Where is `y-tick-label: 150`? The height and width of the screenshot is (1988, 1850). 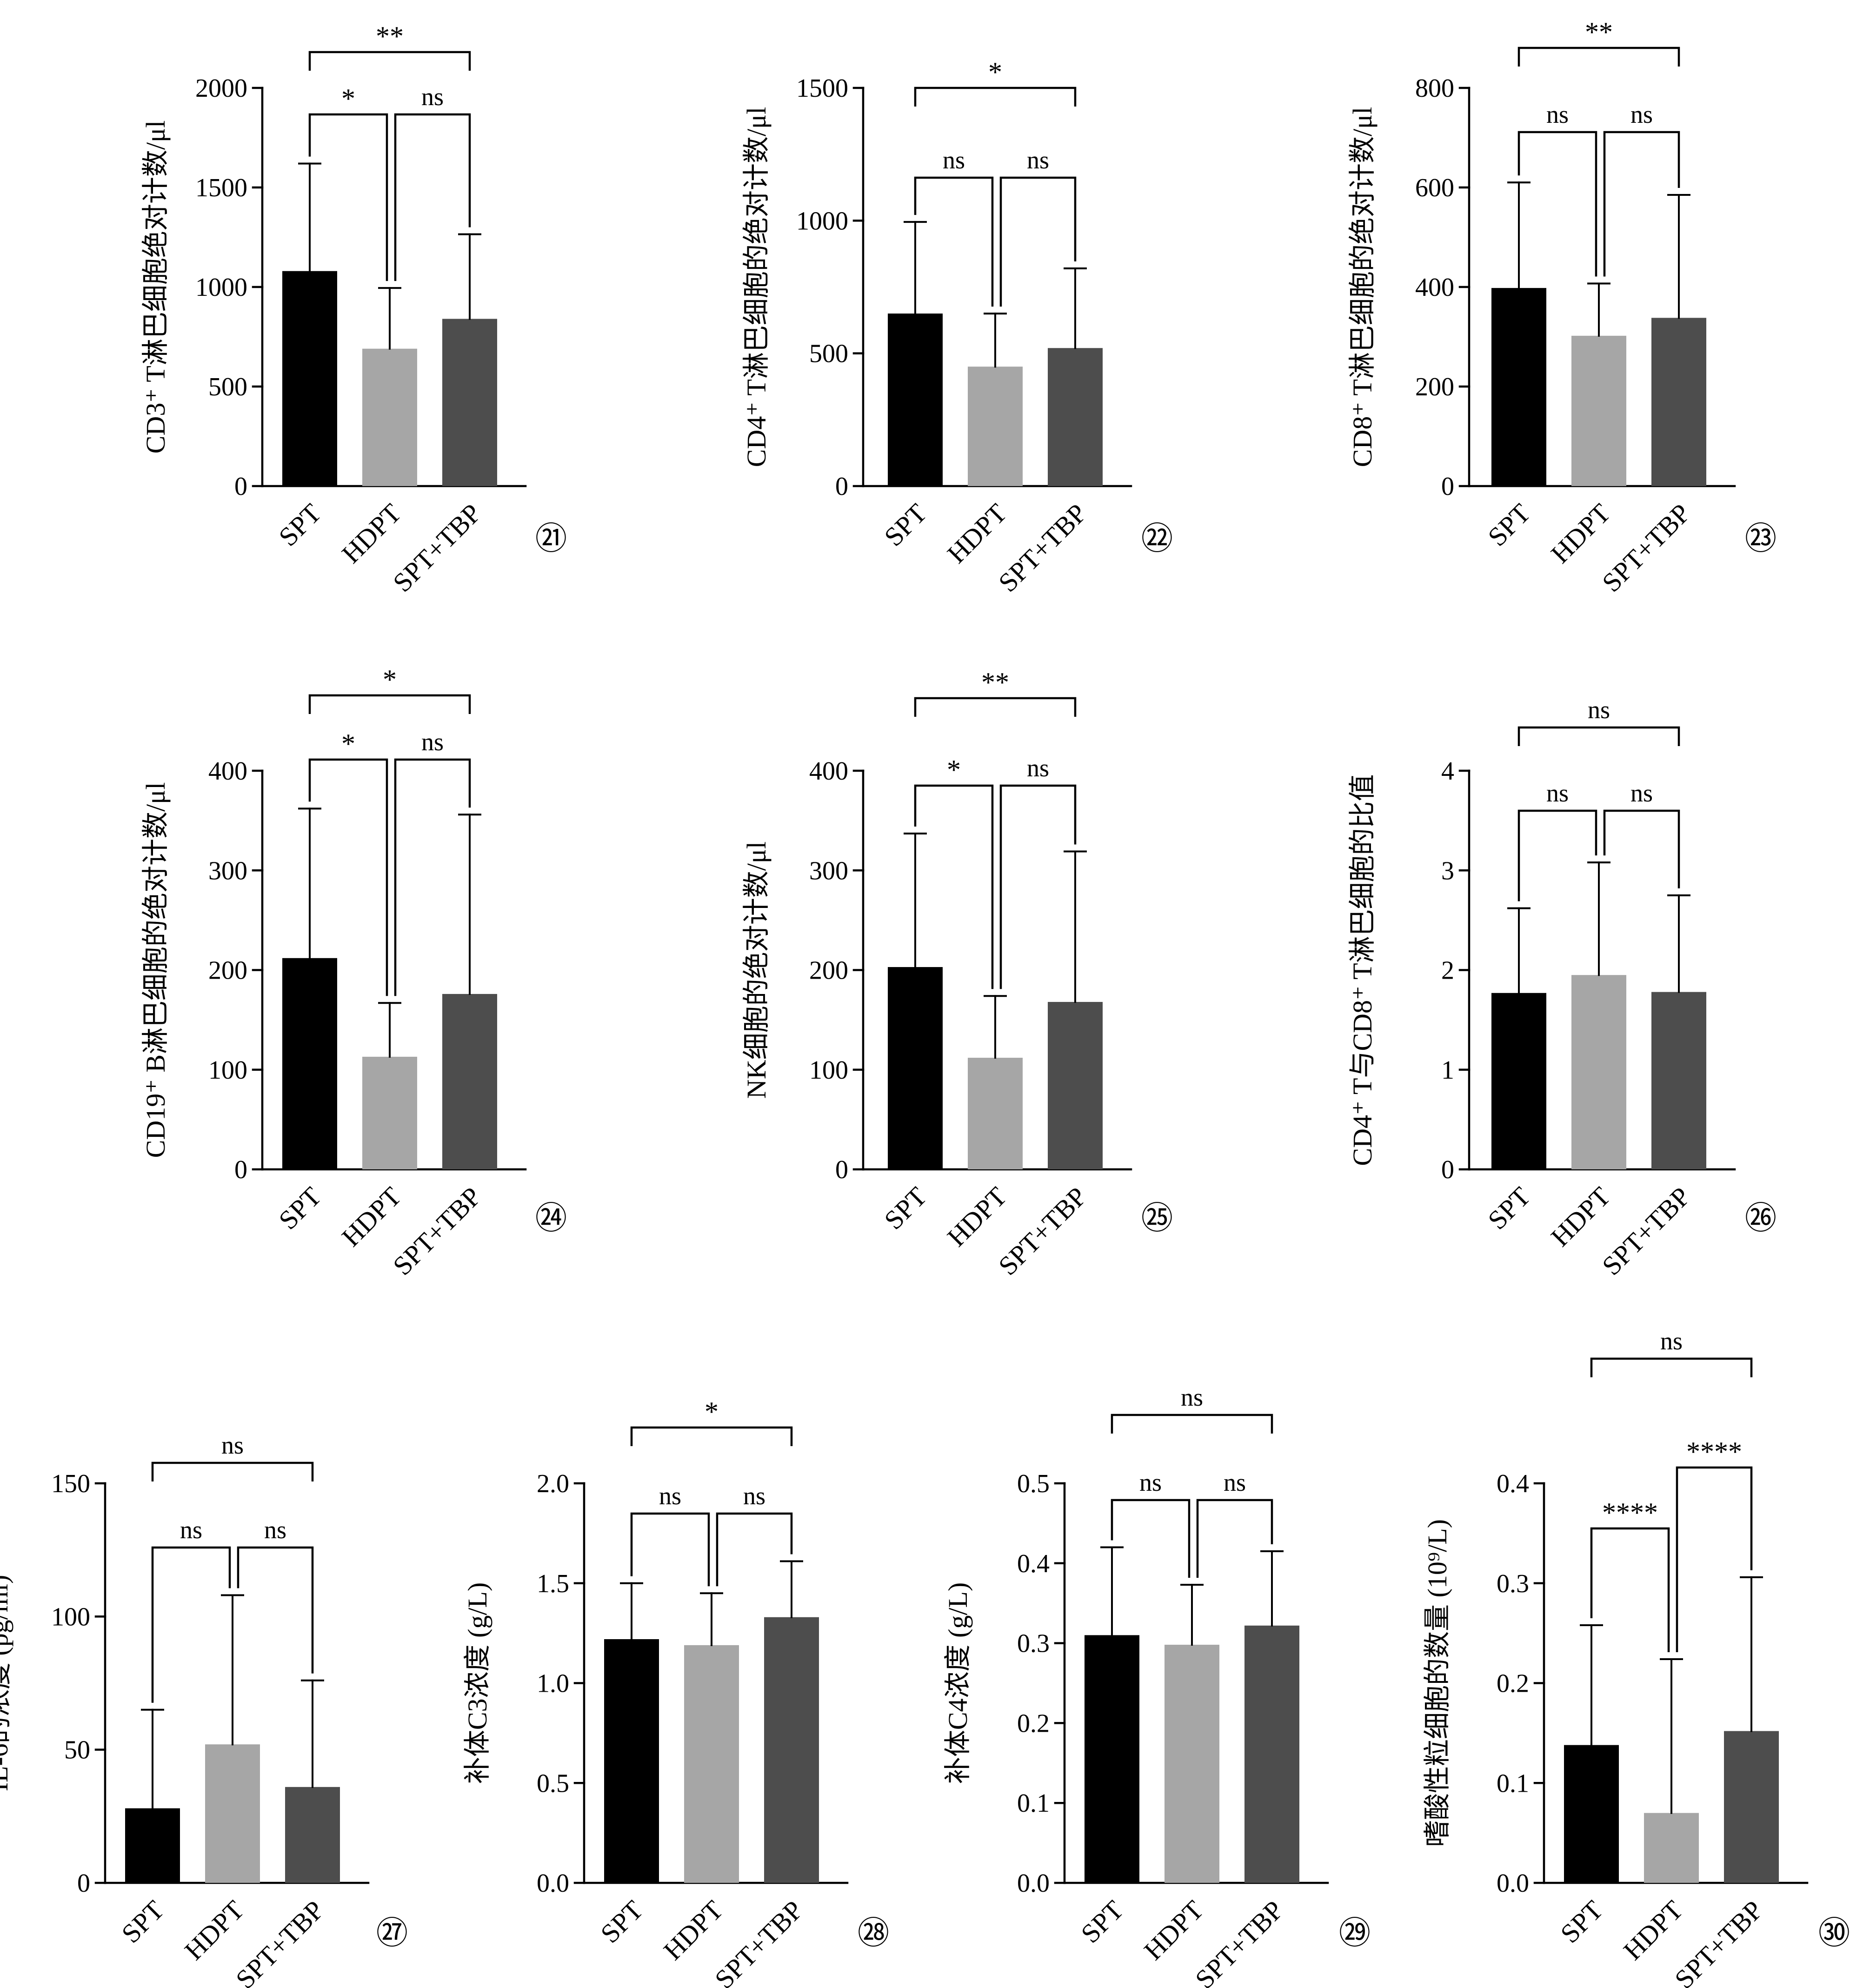 y-tick-label: 150 is located at coordinates (70, 1483).